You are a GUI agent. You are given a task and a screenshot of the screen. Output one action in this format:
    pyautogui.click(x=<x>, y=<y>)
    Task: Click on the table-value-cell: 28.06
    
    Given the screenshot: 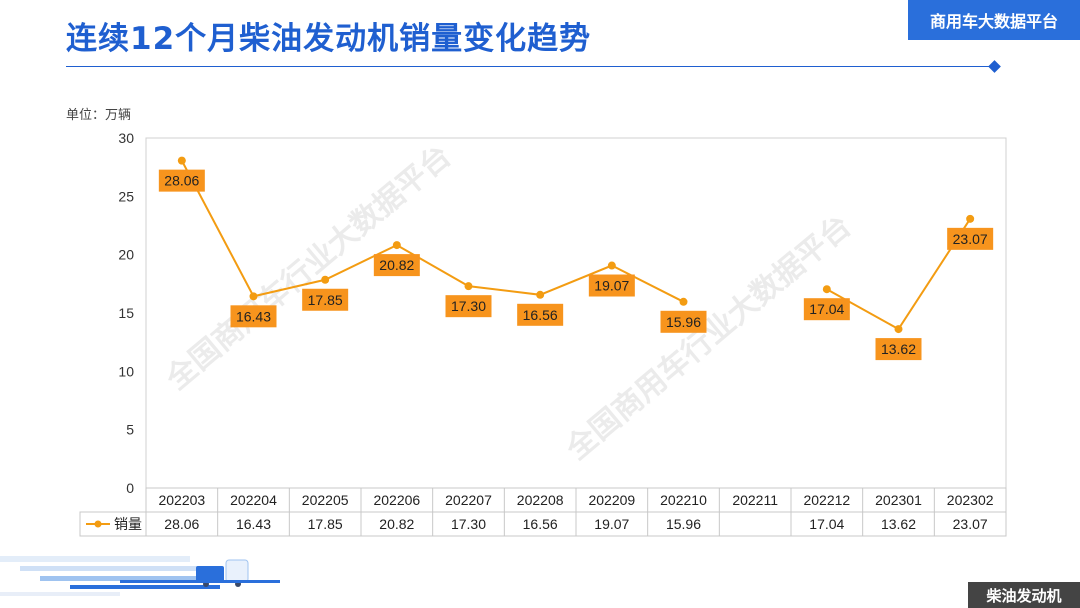 What is the action you would take?
    pyautogui.click(x=181, y=524)
    